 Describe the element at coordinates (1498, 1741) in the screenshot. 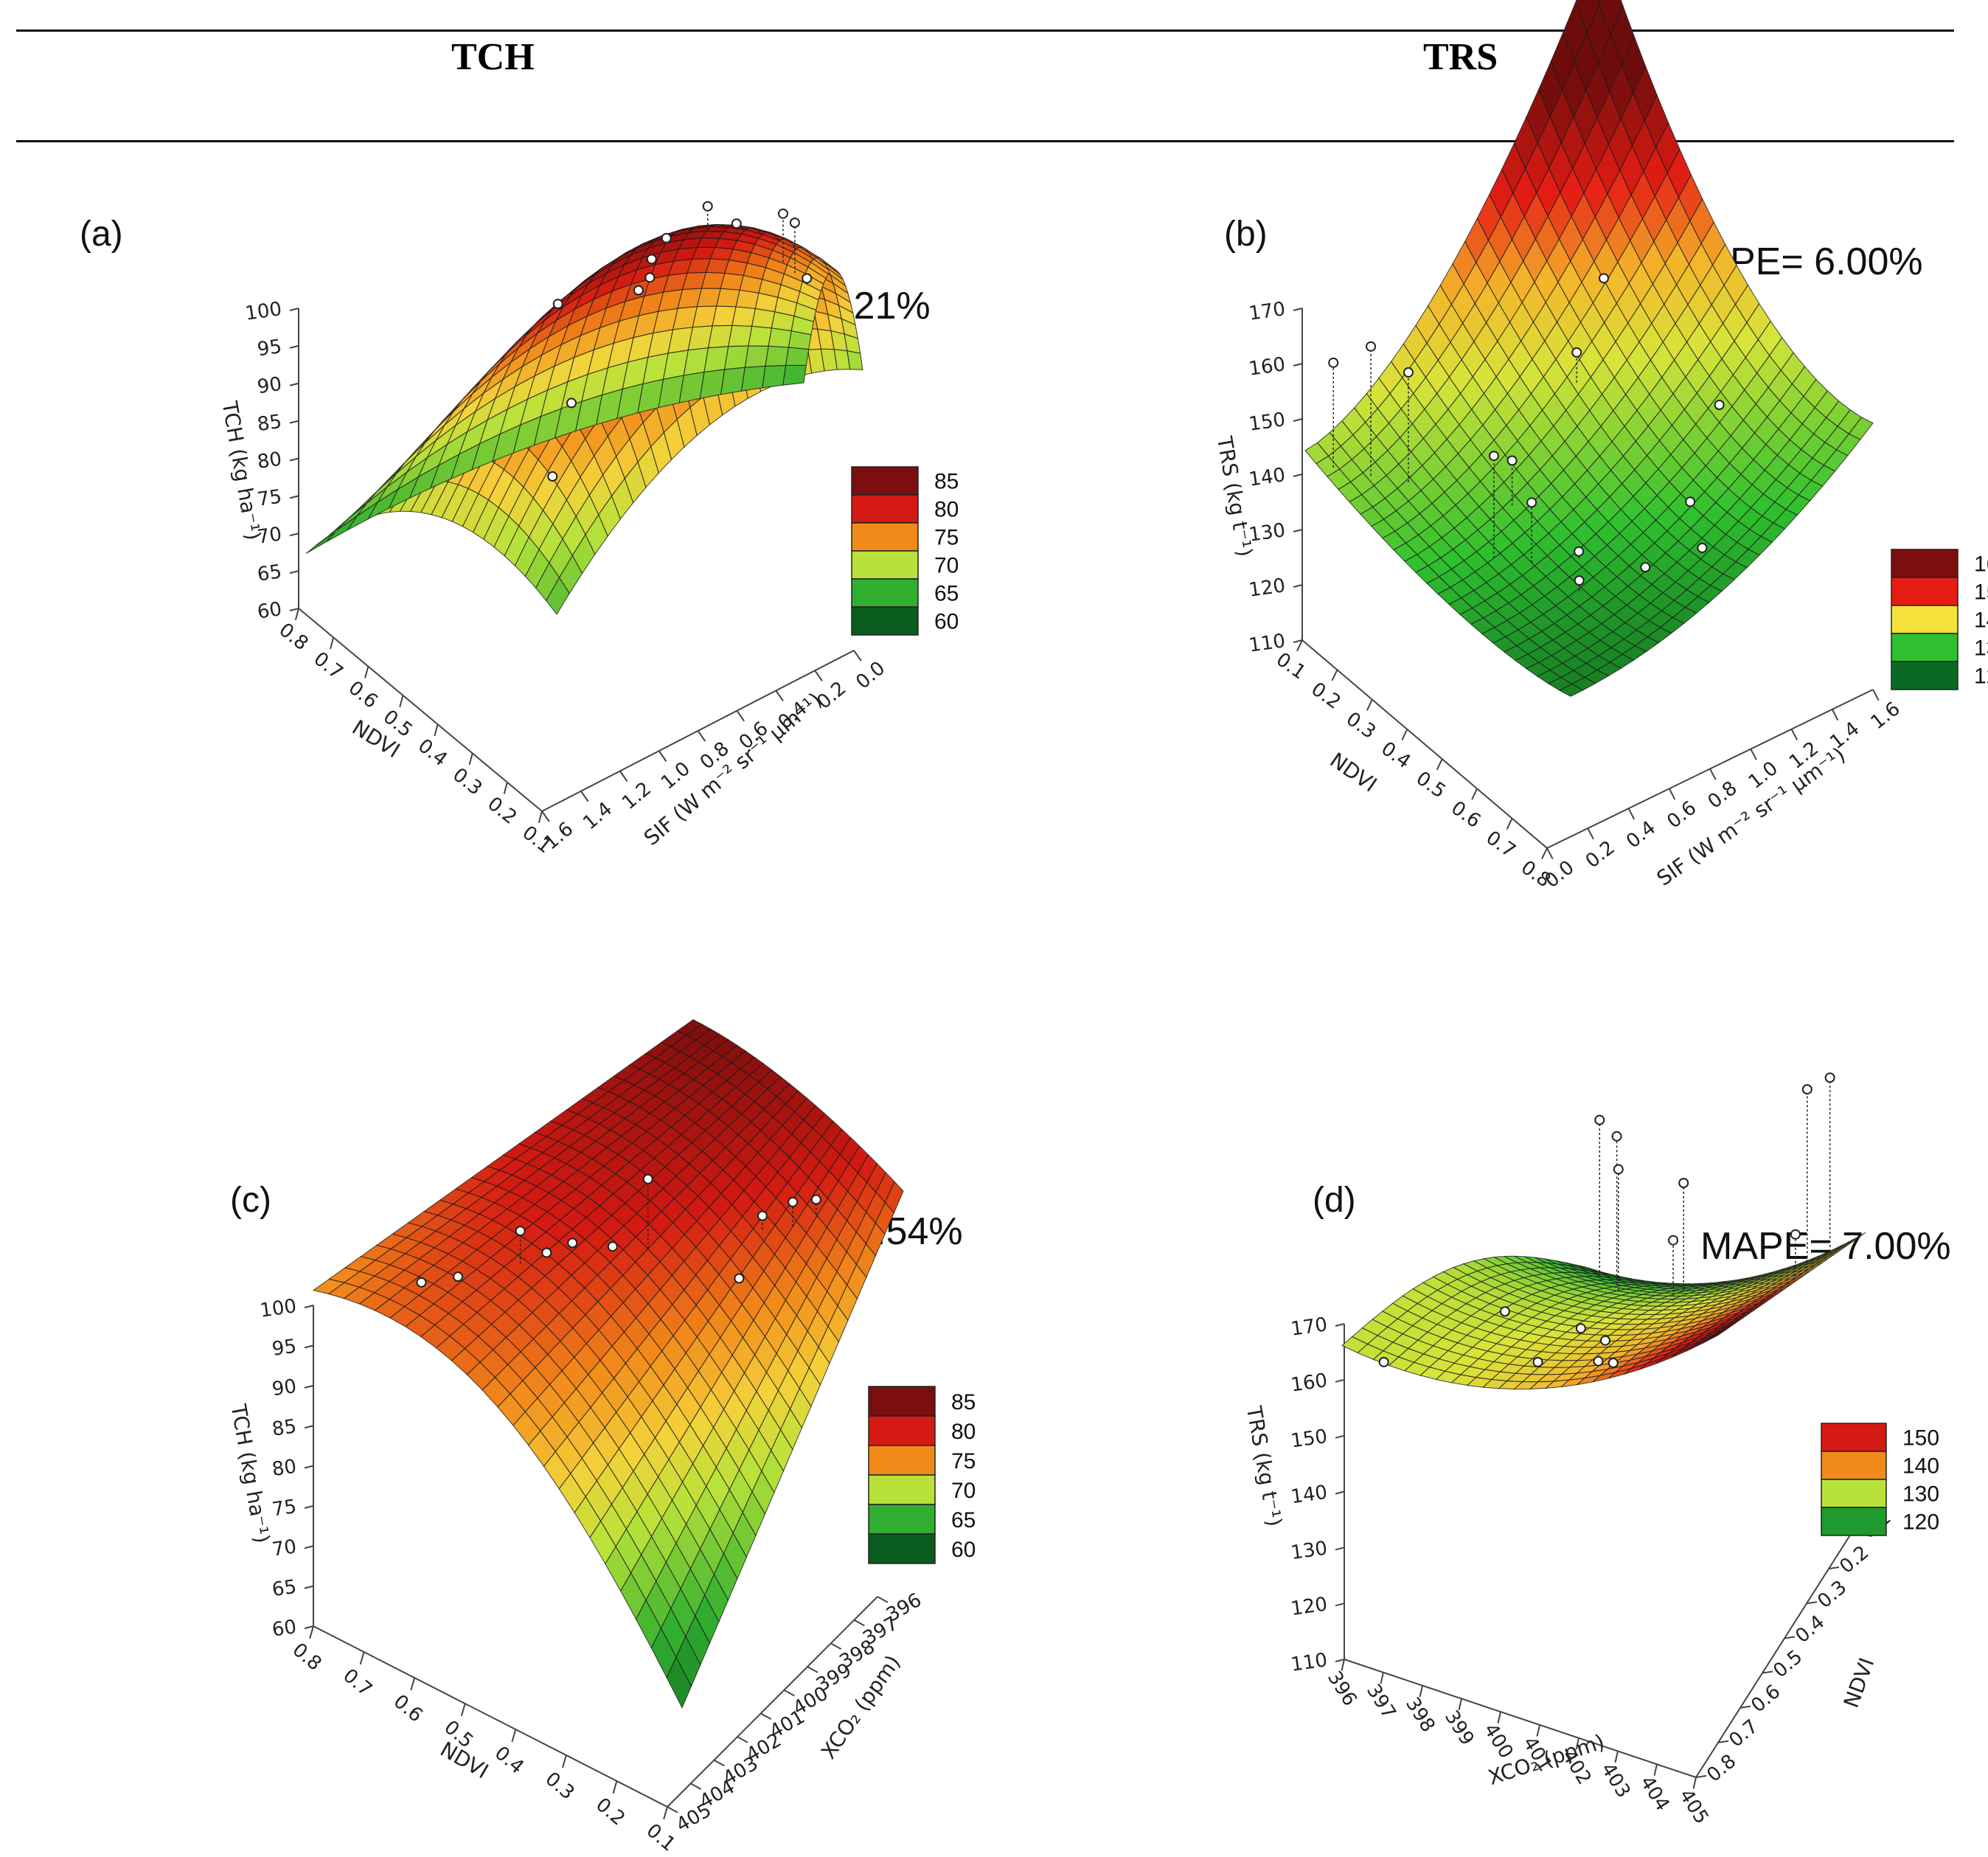

I see `x-tick-label: 400` at that location.